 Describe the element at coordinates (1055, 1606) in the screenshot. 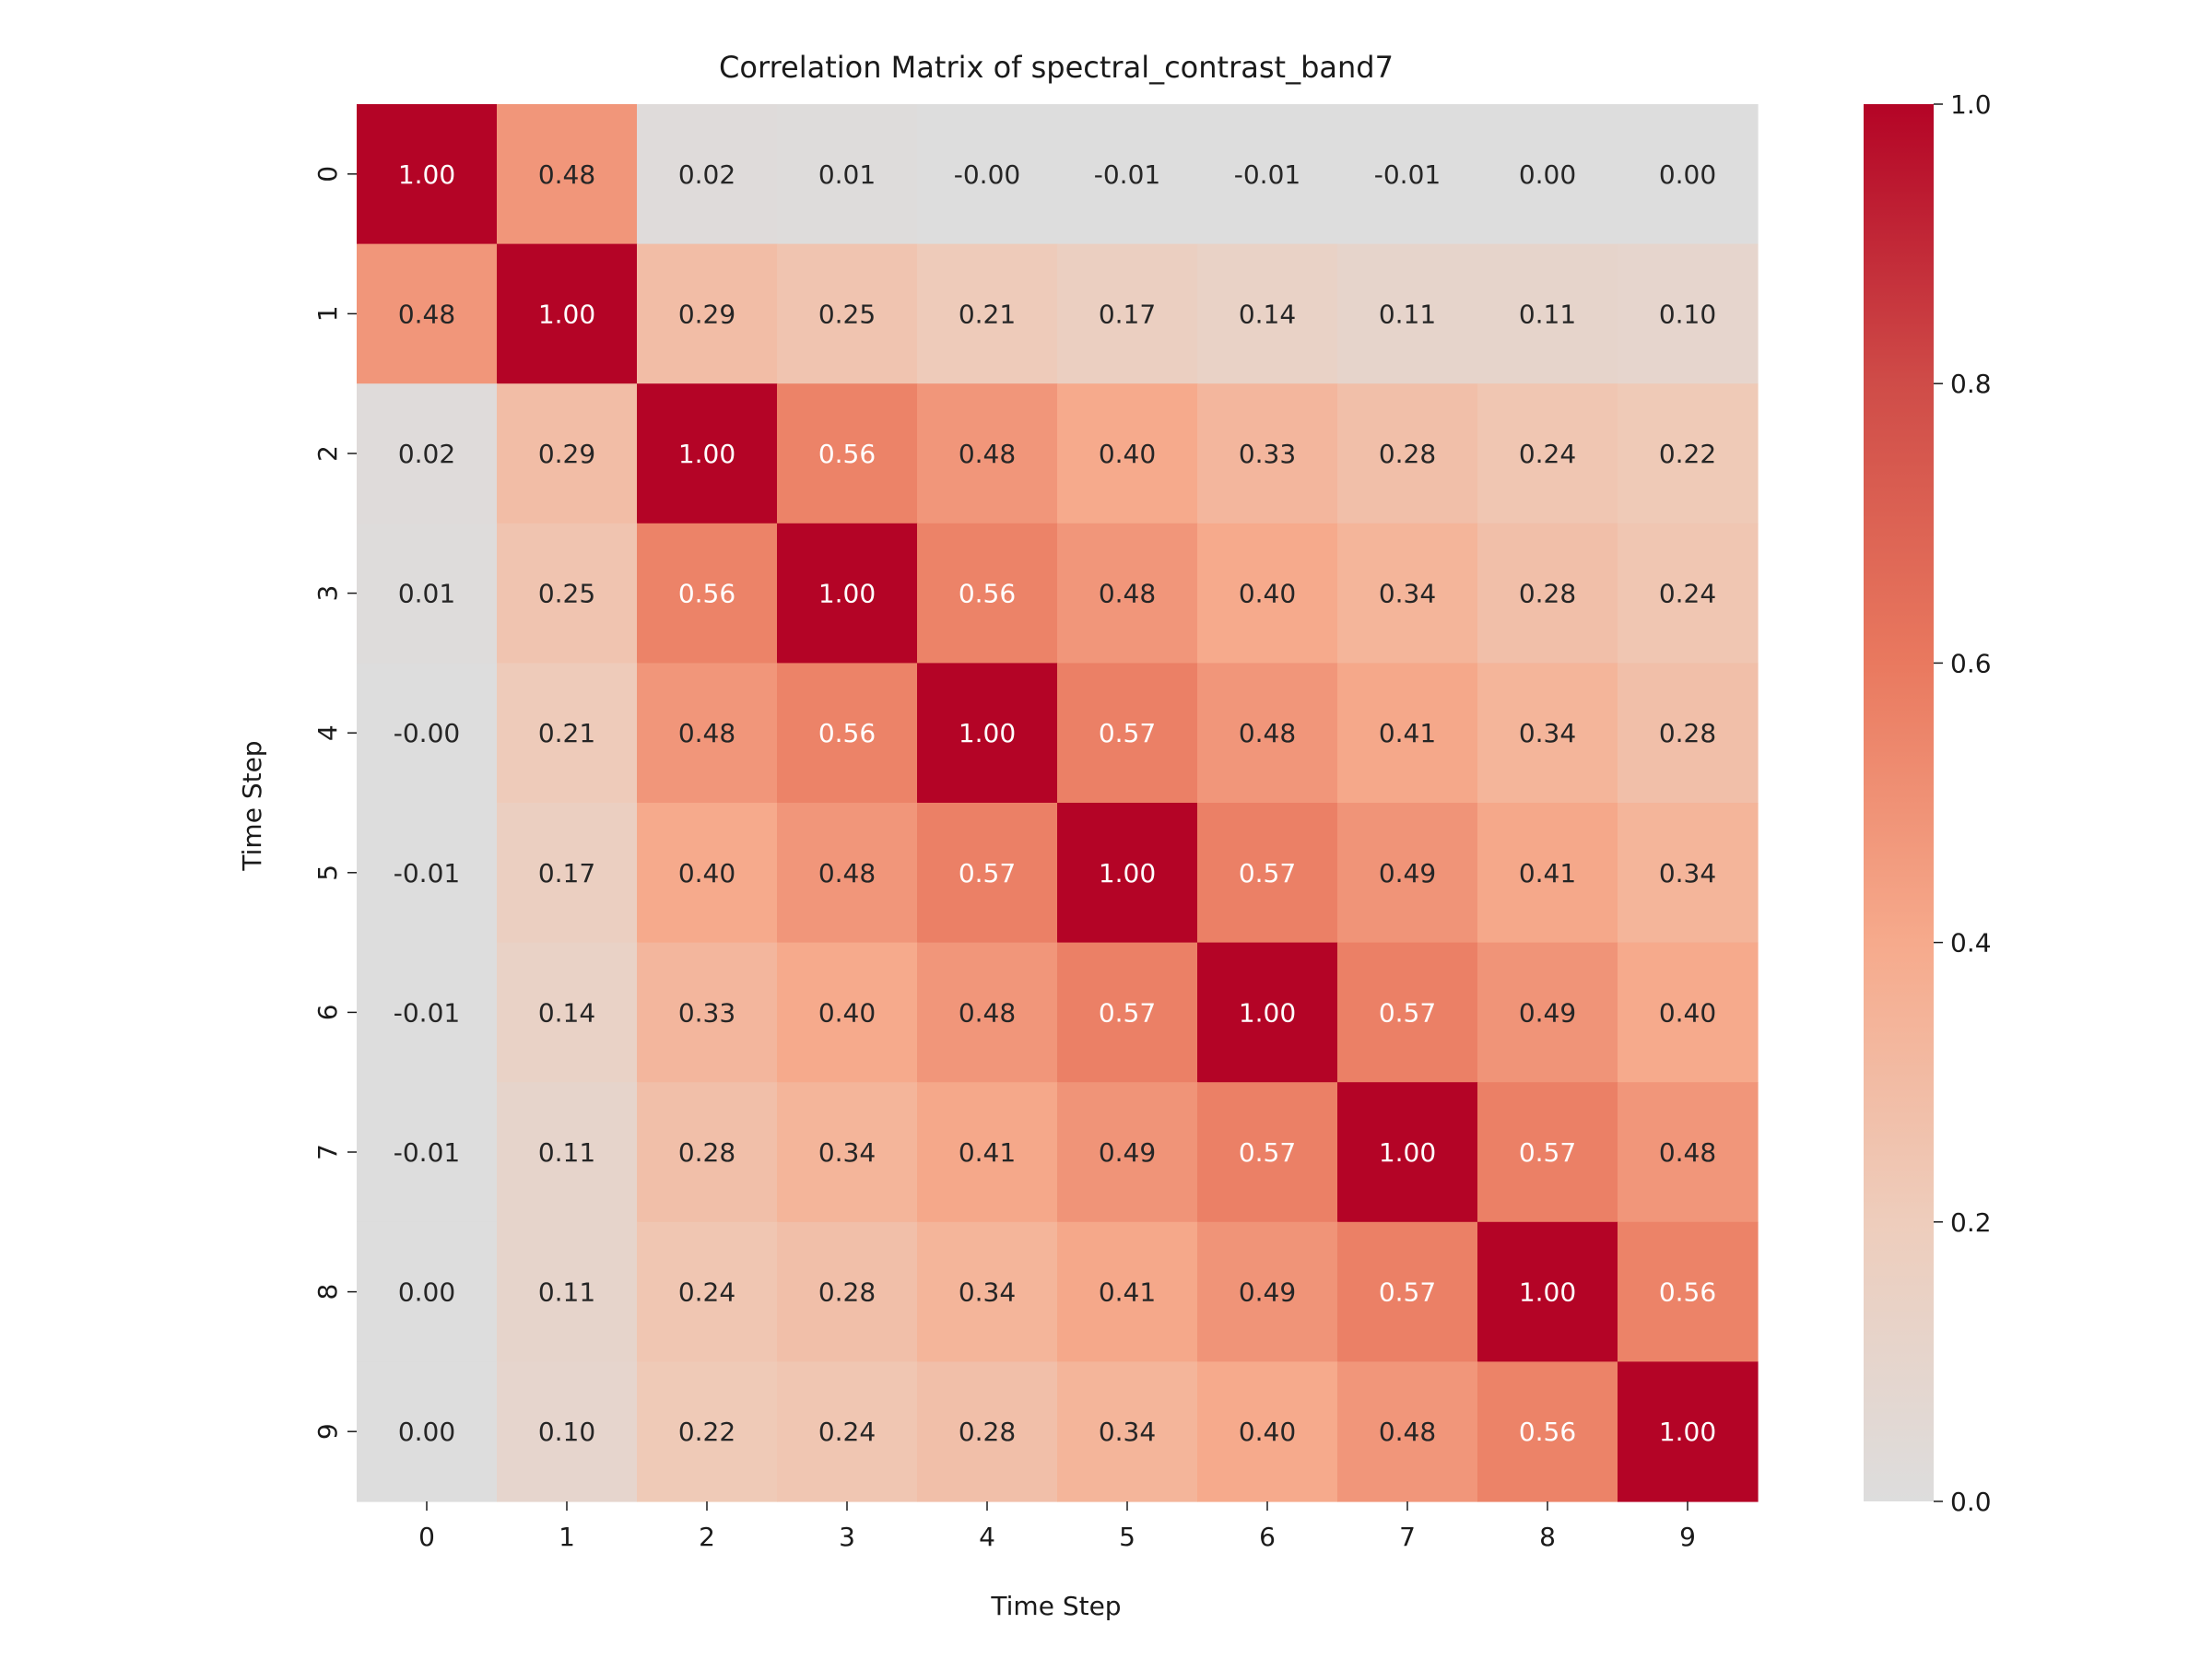

I see `x-axis-label: Time Step` at that location.